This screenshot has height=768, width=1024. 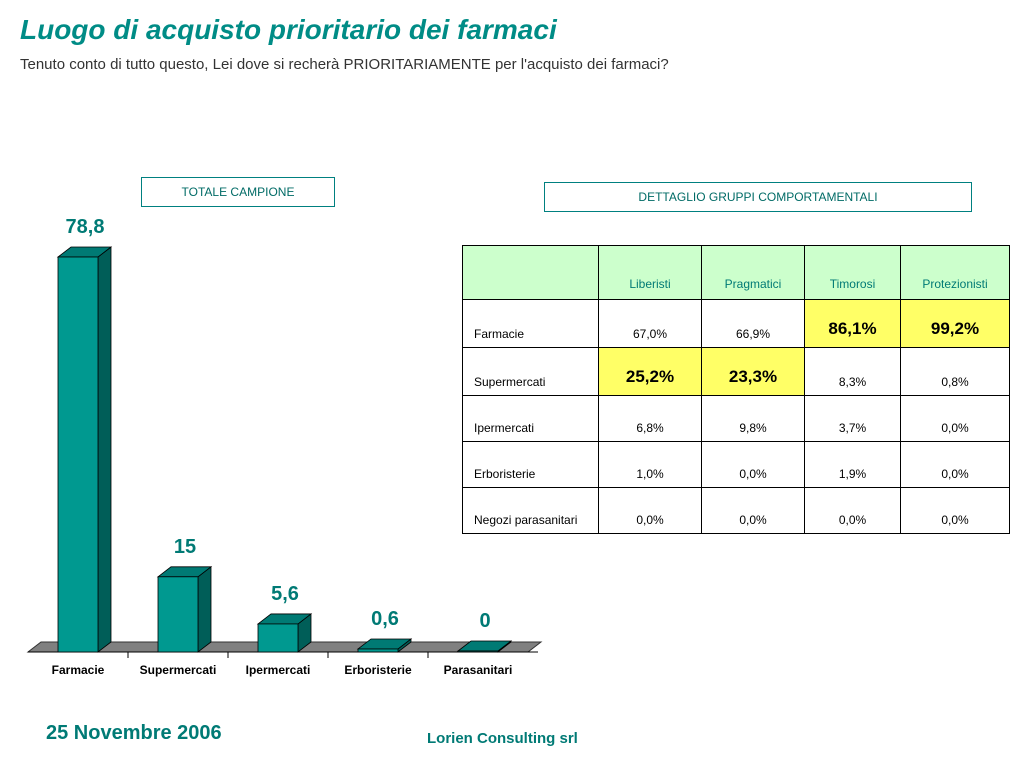 What do you see at coordinates (650, 272) in the screenshot?
I see `column-header: Liberisti` at bounding box center [650, 272].